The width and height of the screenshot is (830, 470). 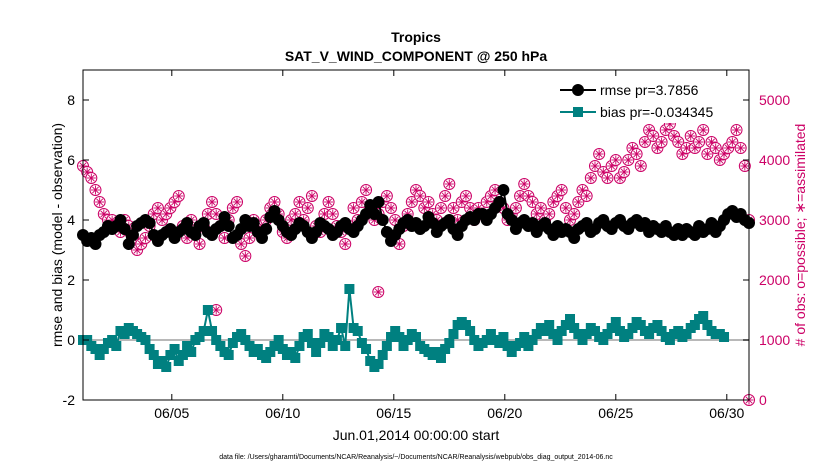 What do you see at coordinates (774, 100) in the screenshot?
I see `y2-tick-label: 5000` at bounding box center [774, 100].